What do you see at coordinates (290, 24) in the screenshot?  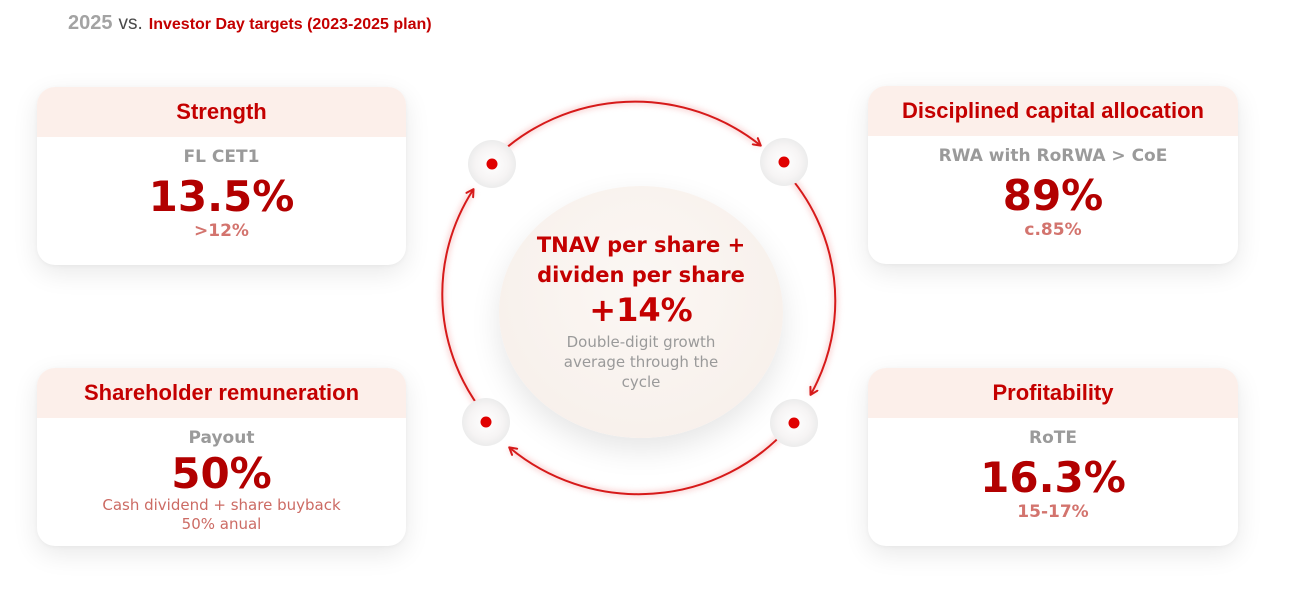 I see `header-targets: Investor Day targets (2023-2025 plan)` at bounding box center [290, 24].